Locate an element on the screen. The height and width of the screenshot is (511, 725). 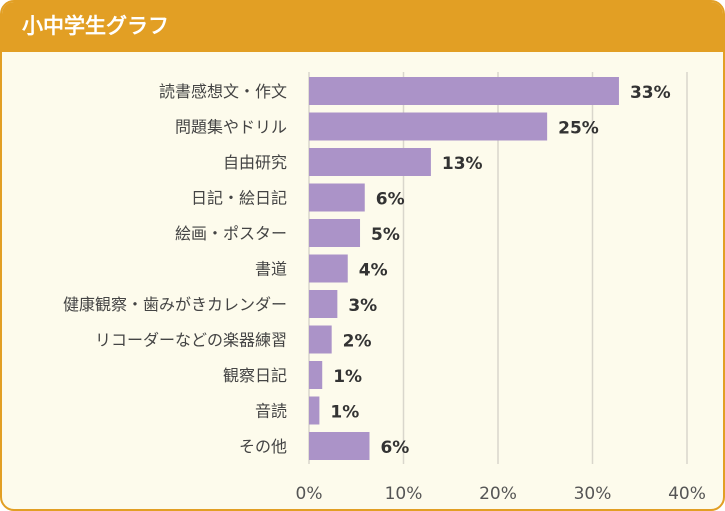
x-tick-label: 20% is located at coordinates (498, 494).